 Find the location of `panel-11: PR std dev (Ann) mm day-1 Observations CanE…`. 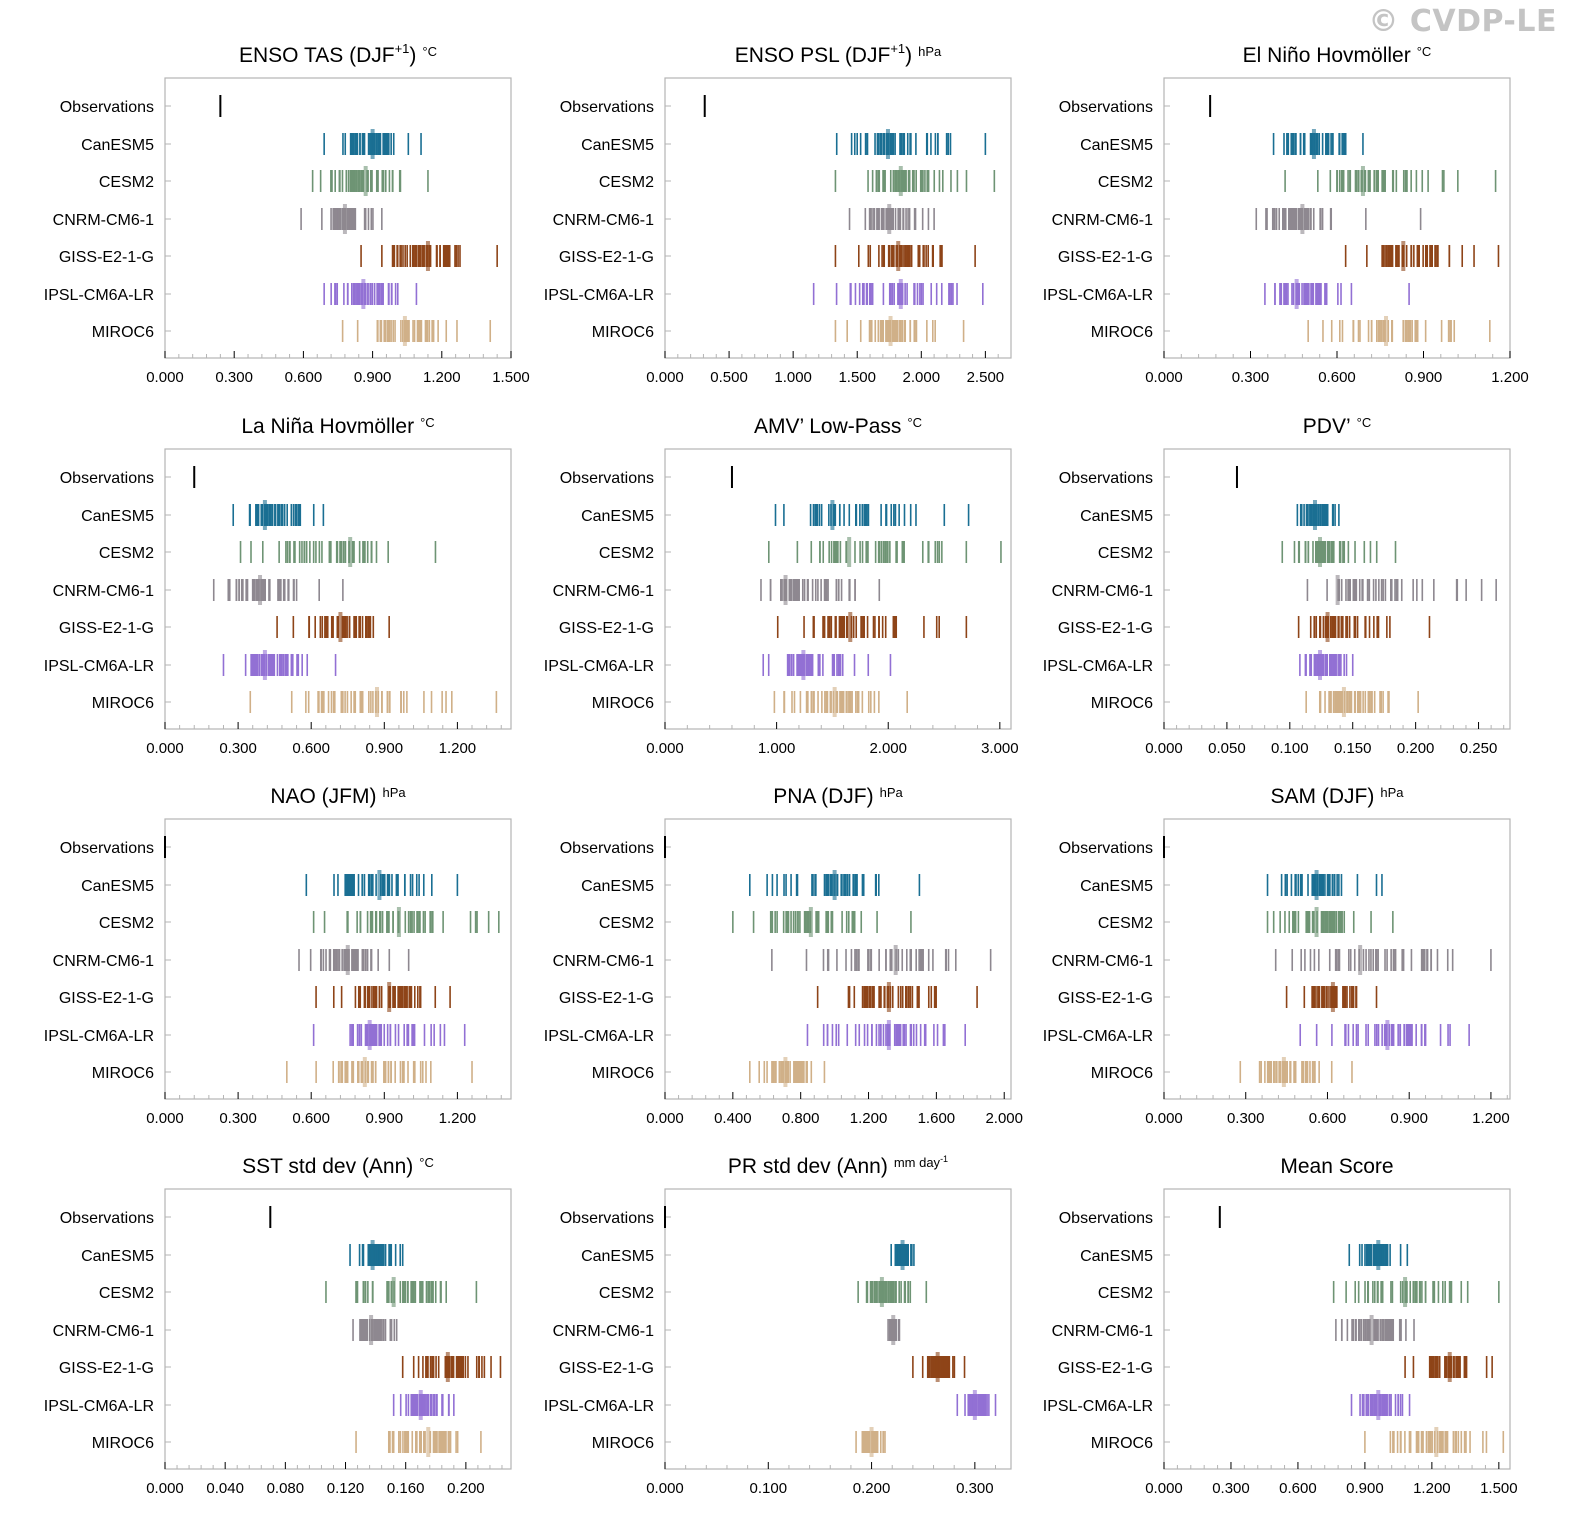

panel-11: PR std dev (Ann) mm day-1 Observations CanE… is located at coordinates (778, 1325).